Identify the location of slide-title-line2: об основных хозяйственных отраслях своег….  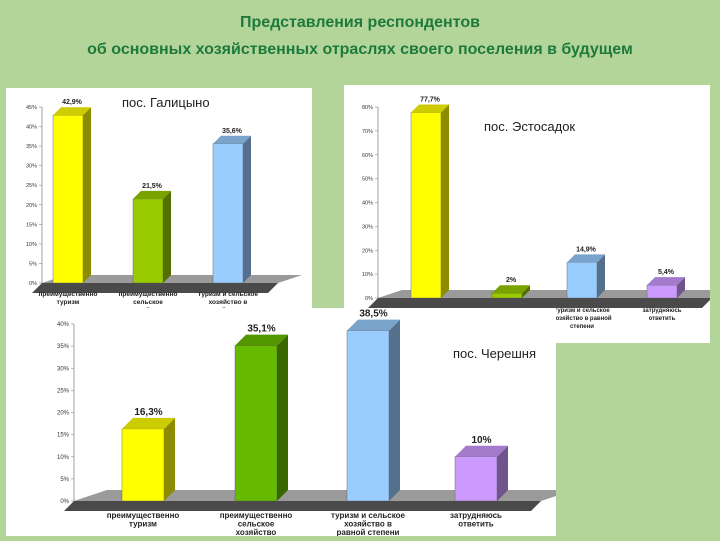
(360, 49).